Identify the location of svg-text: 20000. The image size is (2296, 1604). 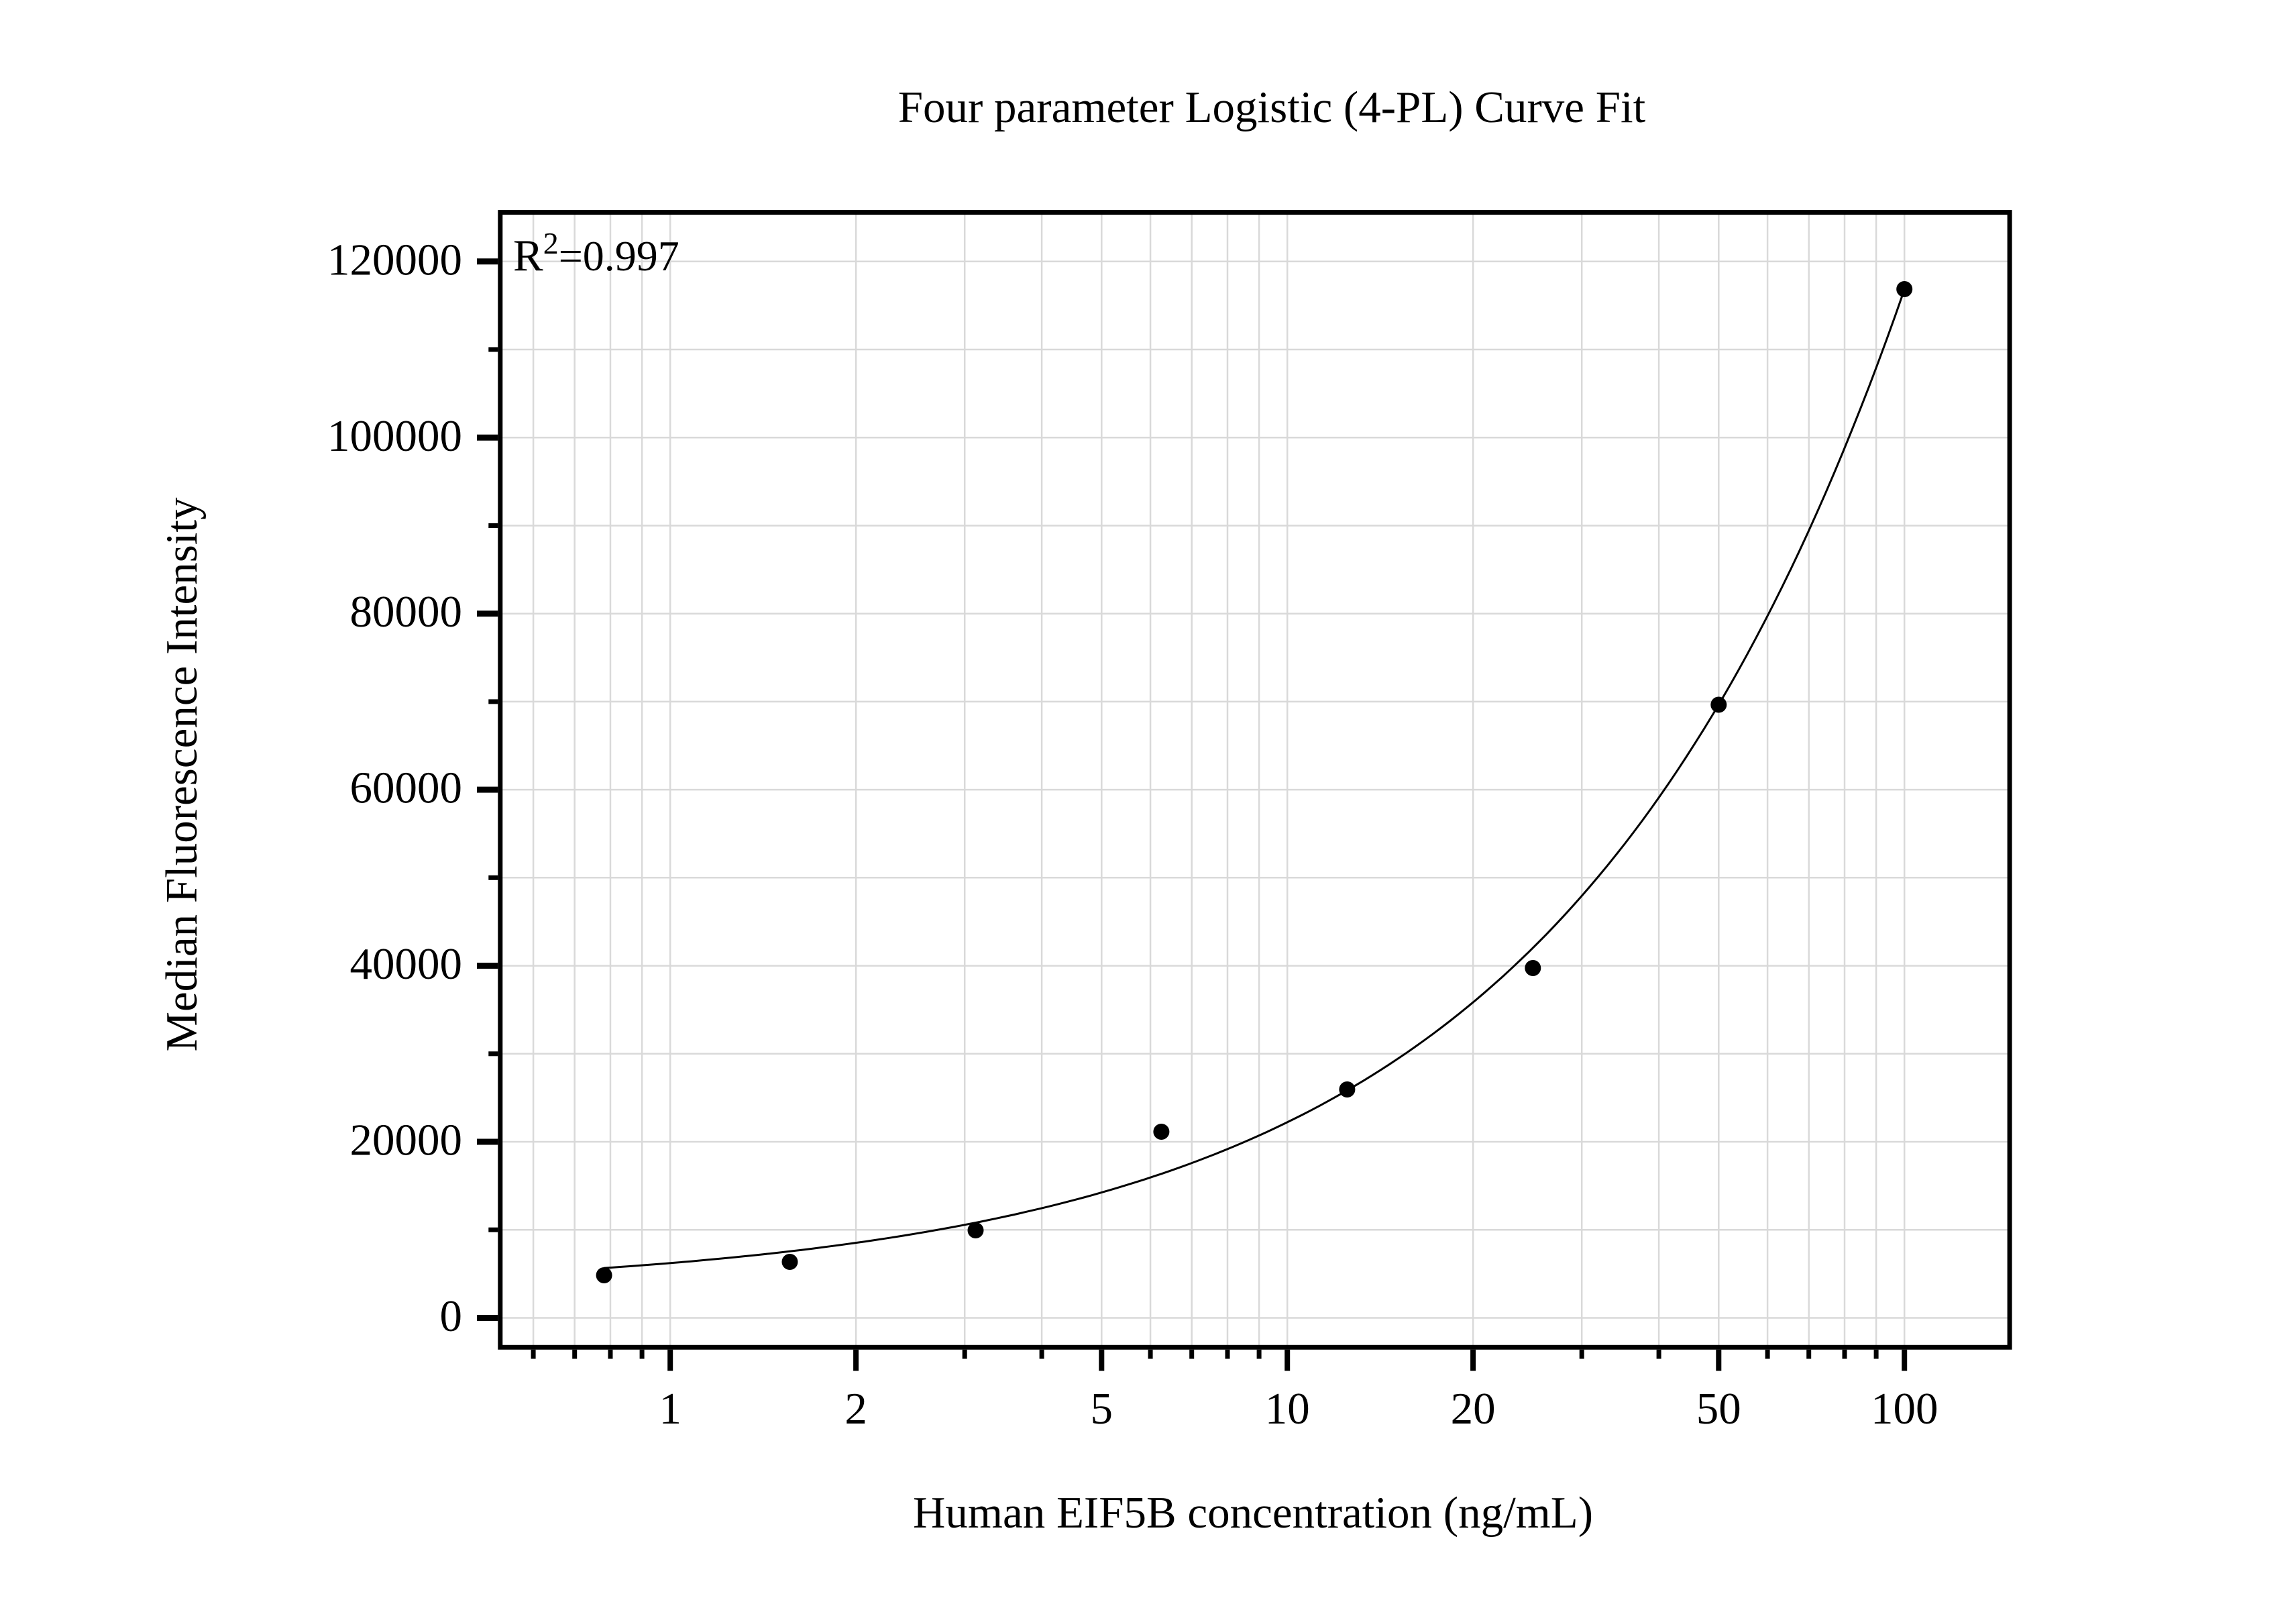
(406, 1140).